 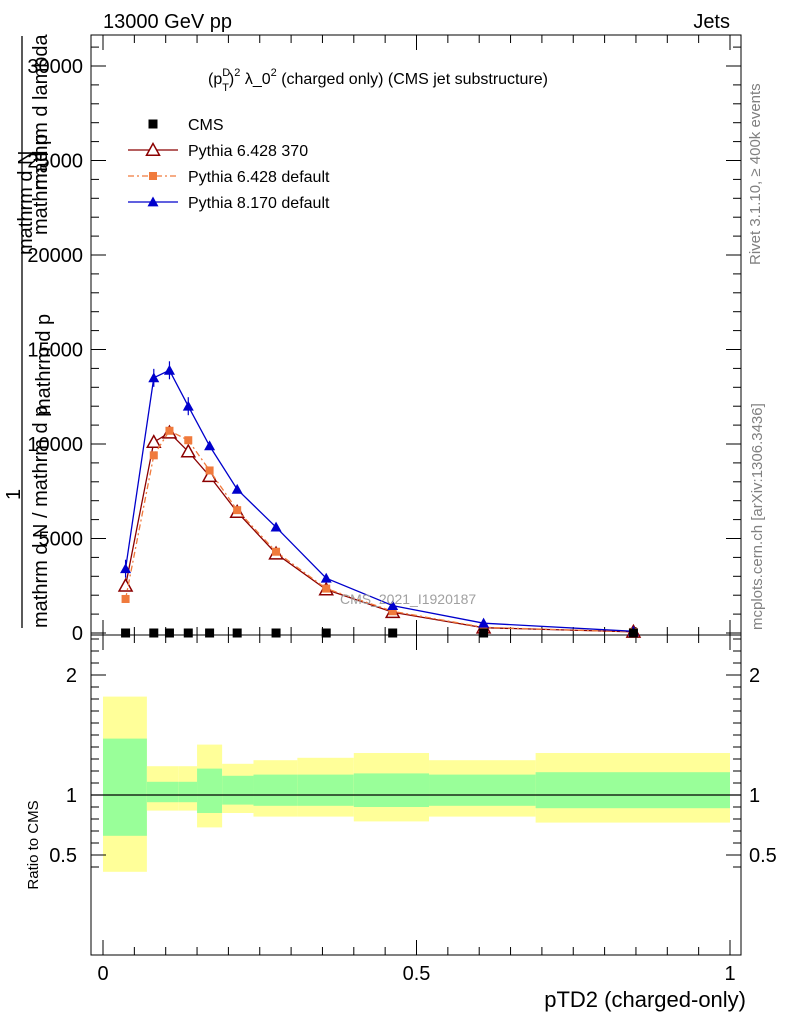 What do you see at coordinates (729, 974) in the screenshot?
I see `x-tick-label: 1` at bounding box center [729, 974].